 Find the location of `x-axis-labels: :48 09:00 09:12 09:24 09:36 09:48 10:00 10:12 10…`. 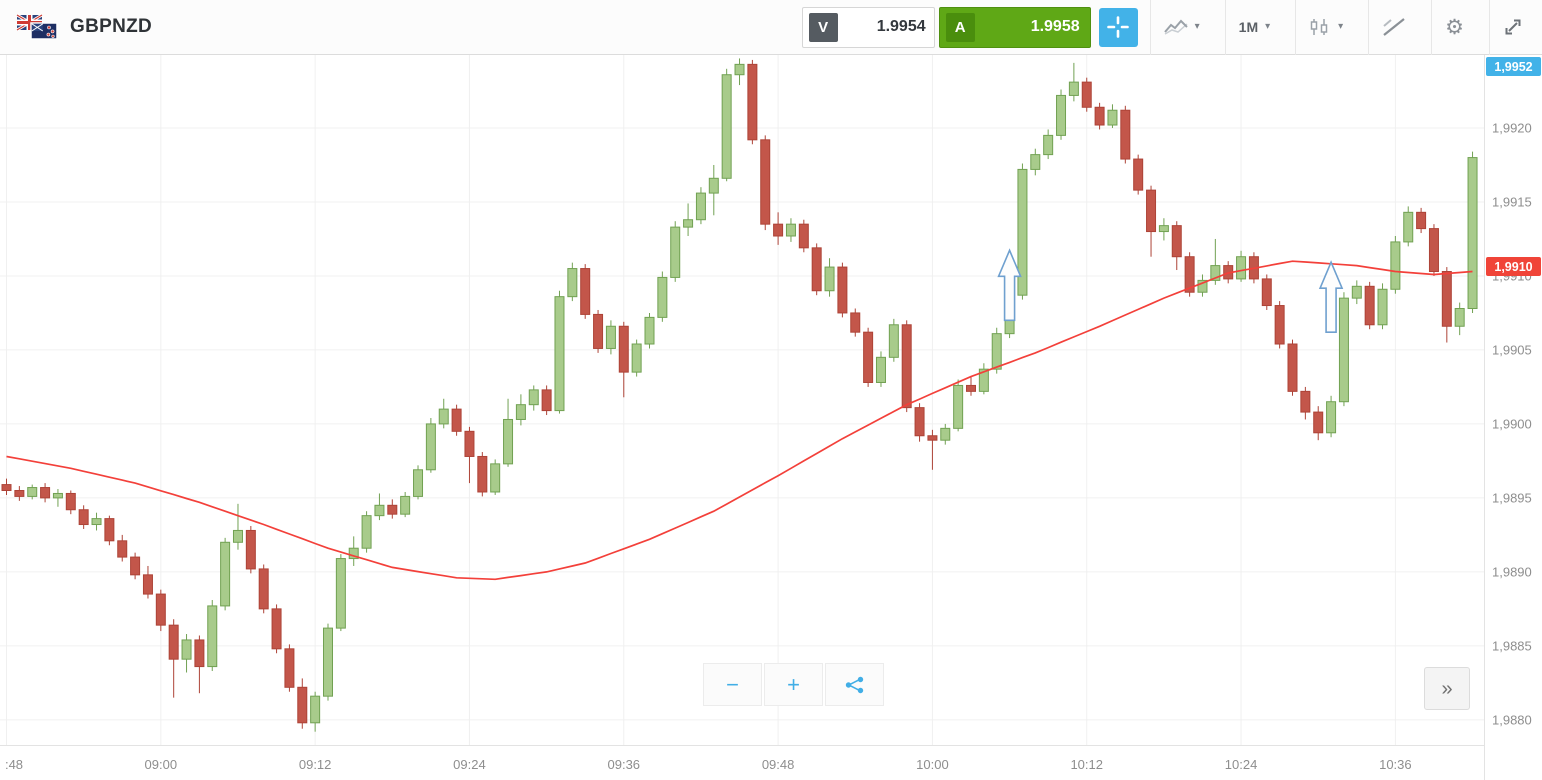

x-axis-labels: :48 09:00 09:12 09:24 09:36 09:48 10:00 10:12 10… is located at coordinates (708, 764).